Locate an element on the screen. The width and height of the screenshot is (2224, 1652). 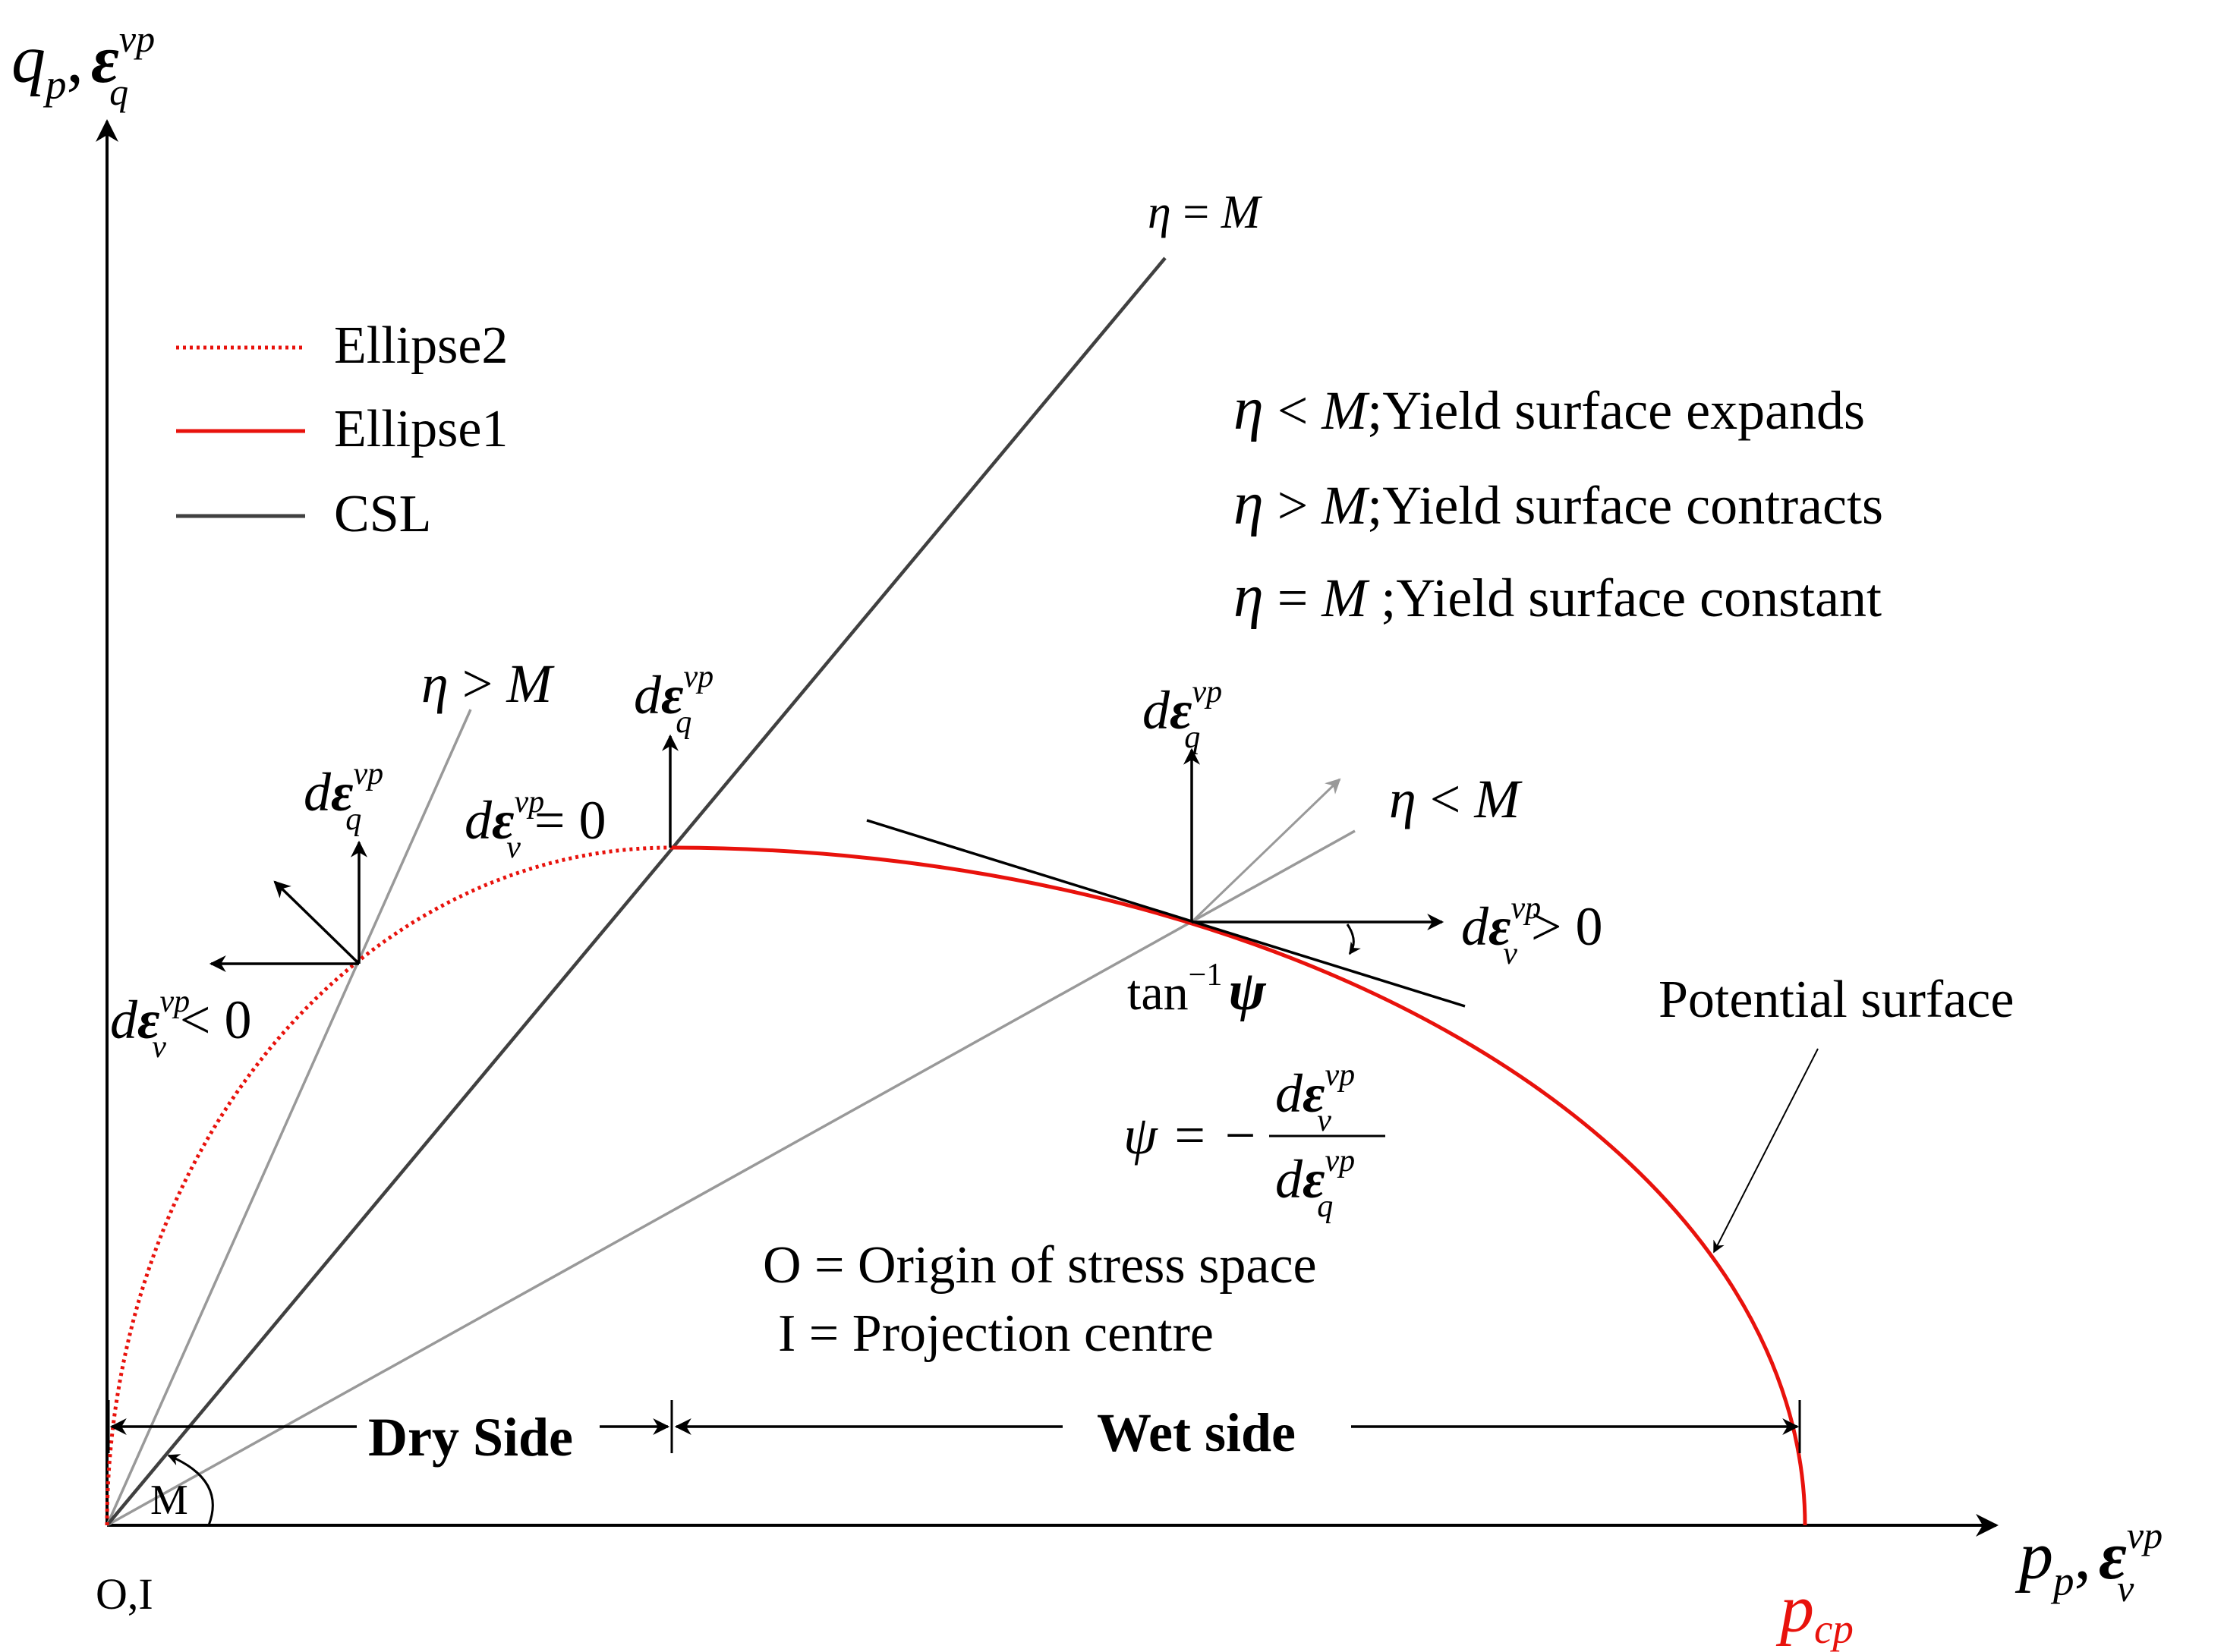
eta-greater-label: η > M is located at coordinates (488, 683).